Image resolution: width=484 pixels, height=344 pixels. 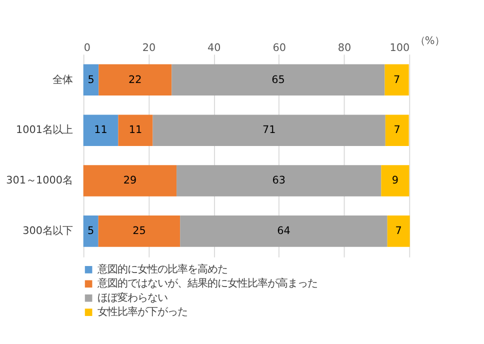 What do you see at coordinates (39, 180) in the screenshot?
I see `y-tick-label: 301～1000名` at bounding box center [39, 180].